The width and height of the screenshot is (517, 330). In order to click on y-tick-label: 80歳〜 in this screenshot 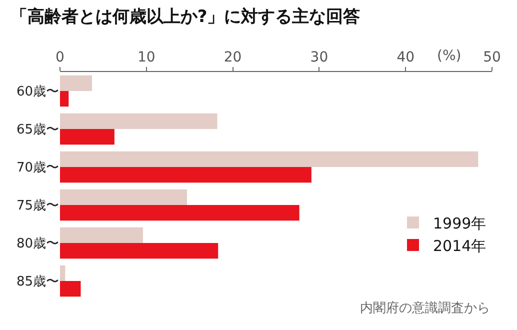, I will do `click(37, 244)`.